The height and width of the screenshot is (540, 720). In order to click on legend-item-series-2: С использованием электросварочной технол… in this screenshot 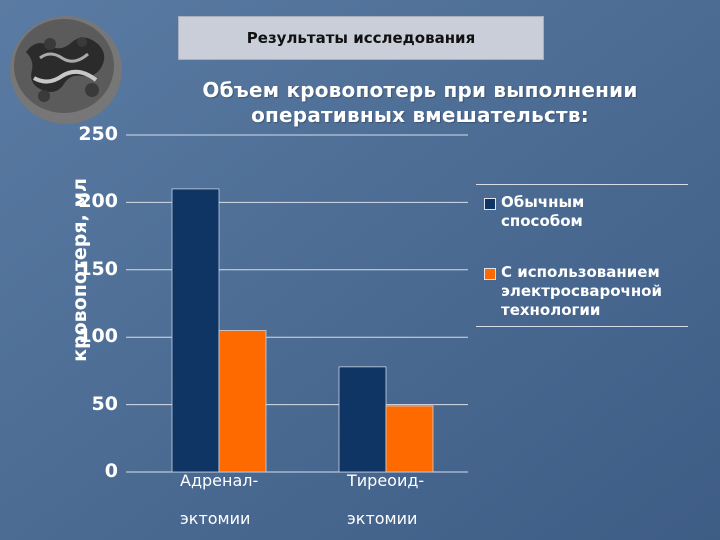, I will do `click(587, 291)`.